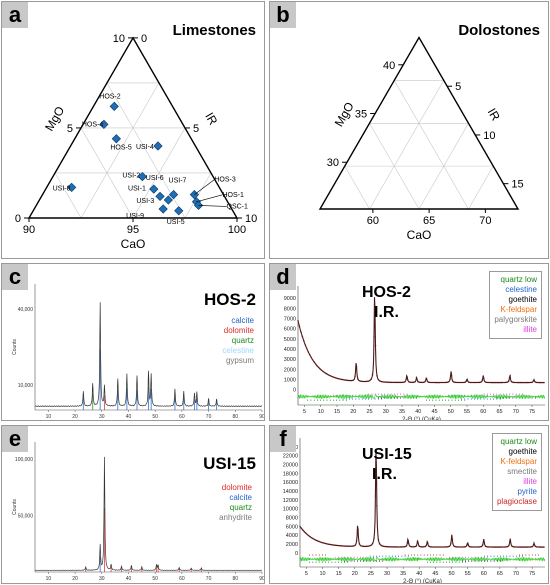  What do you see at coordinates (339, 574) in the screenshot?
I see `x-tick-label: 15` at bounding box center [339, 574].